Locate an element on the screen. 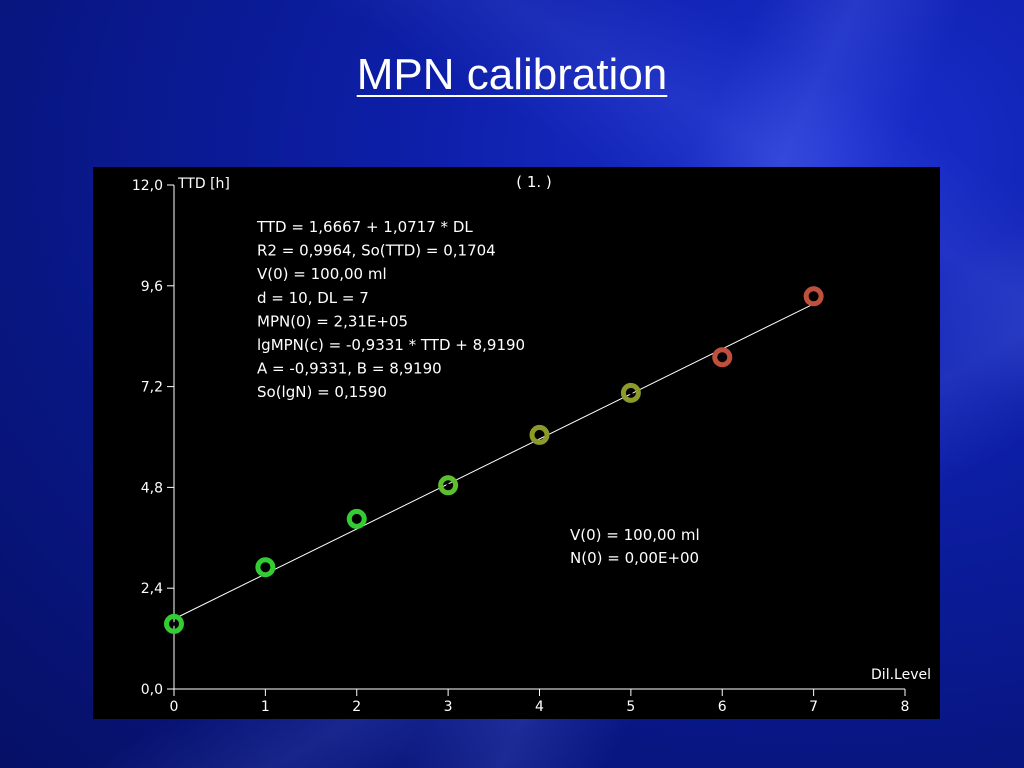  y-tick-label: 4,8 is located at coordinates (152, 488).